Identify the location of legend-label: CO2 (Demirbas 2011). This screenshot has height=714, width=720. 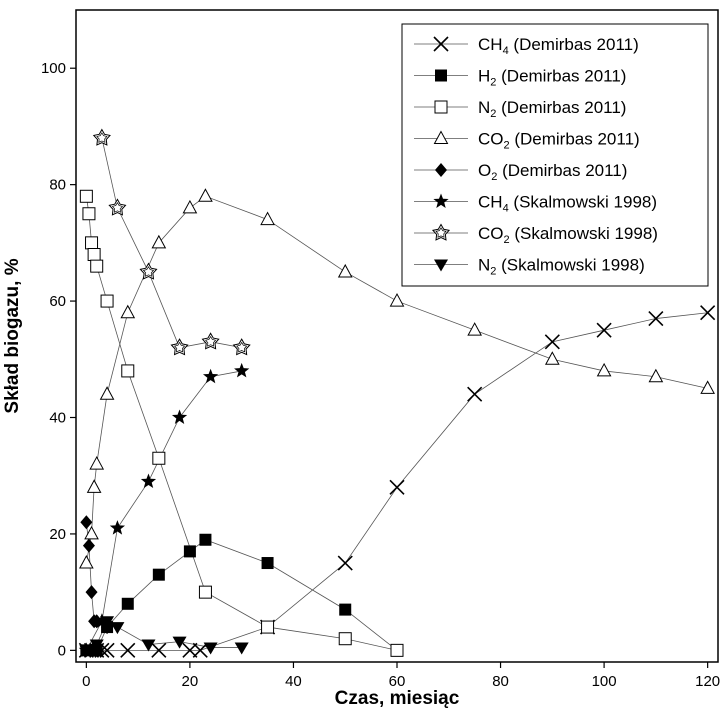
(559, 141).